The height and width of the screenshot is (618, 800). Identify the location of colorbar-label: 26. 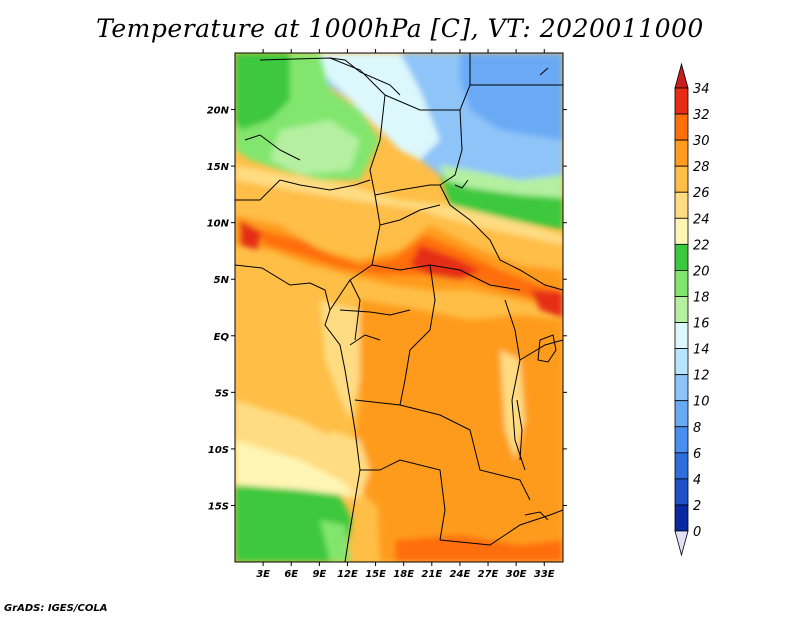
(701, 193).